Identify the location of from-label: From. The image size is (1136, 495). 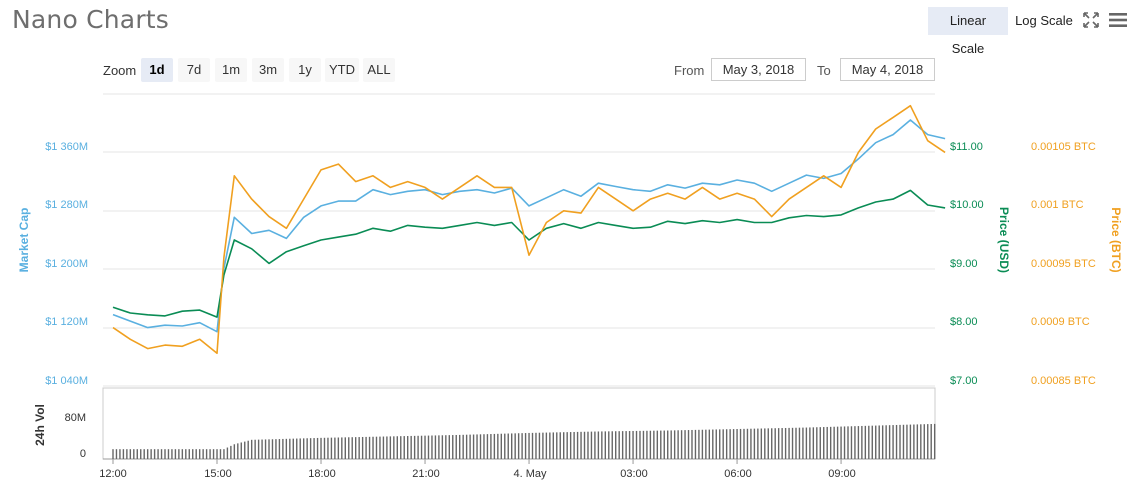
(689, 70).